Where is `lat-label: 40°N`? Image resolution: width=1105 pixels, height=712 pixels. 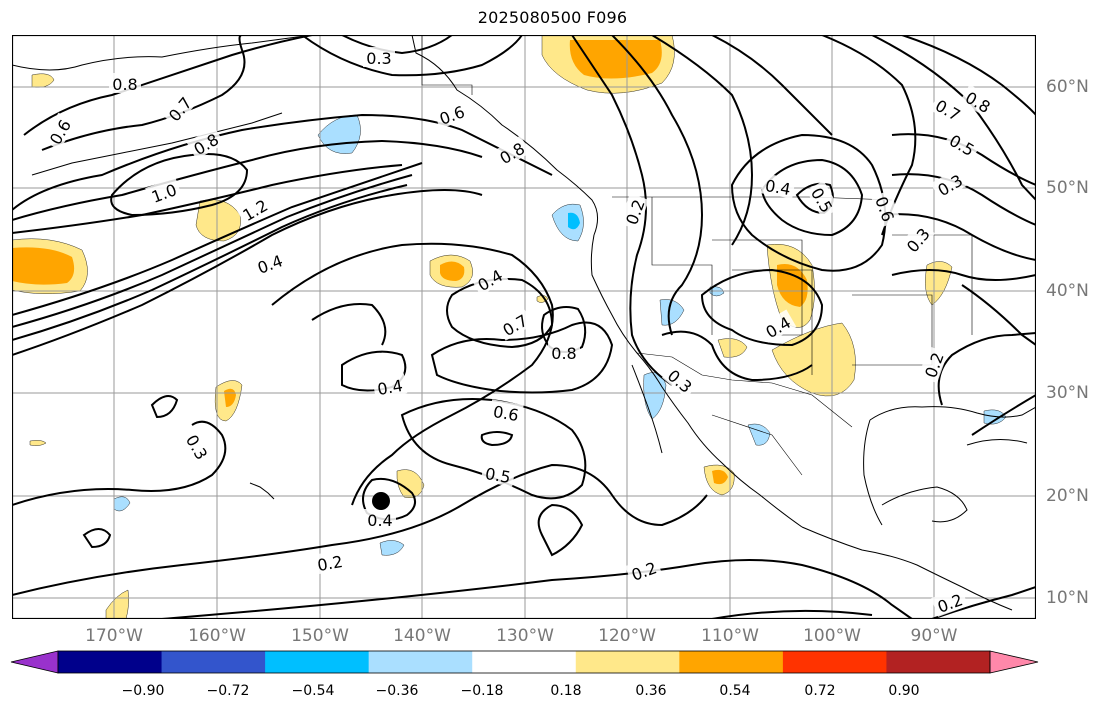
lat-label: 40°N is located at coordinates (1067, 291).